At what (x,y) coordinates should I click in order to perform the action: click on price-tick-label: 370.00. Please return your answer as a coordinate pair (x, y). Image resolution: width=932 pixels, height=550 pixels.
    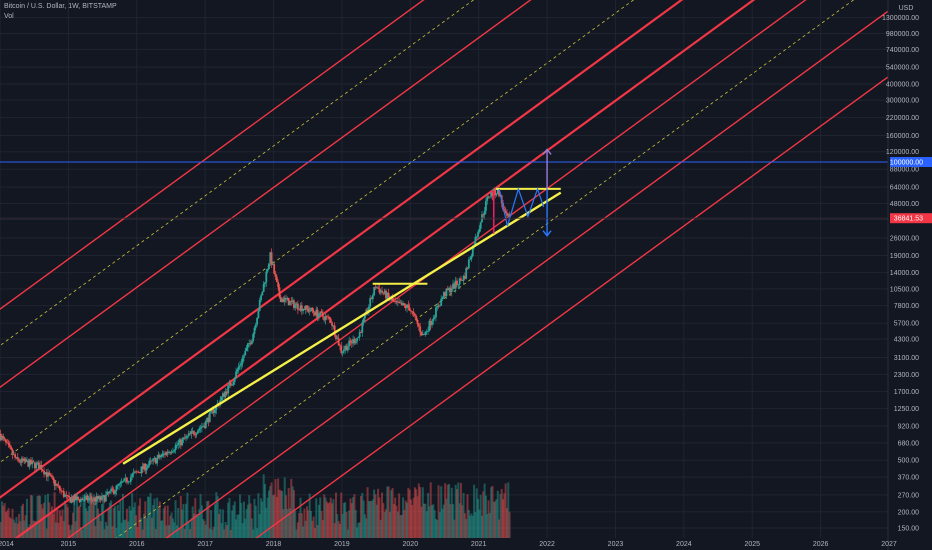
    Looking at the image, I should click on (909, 478).